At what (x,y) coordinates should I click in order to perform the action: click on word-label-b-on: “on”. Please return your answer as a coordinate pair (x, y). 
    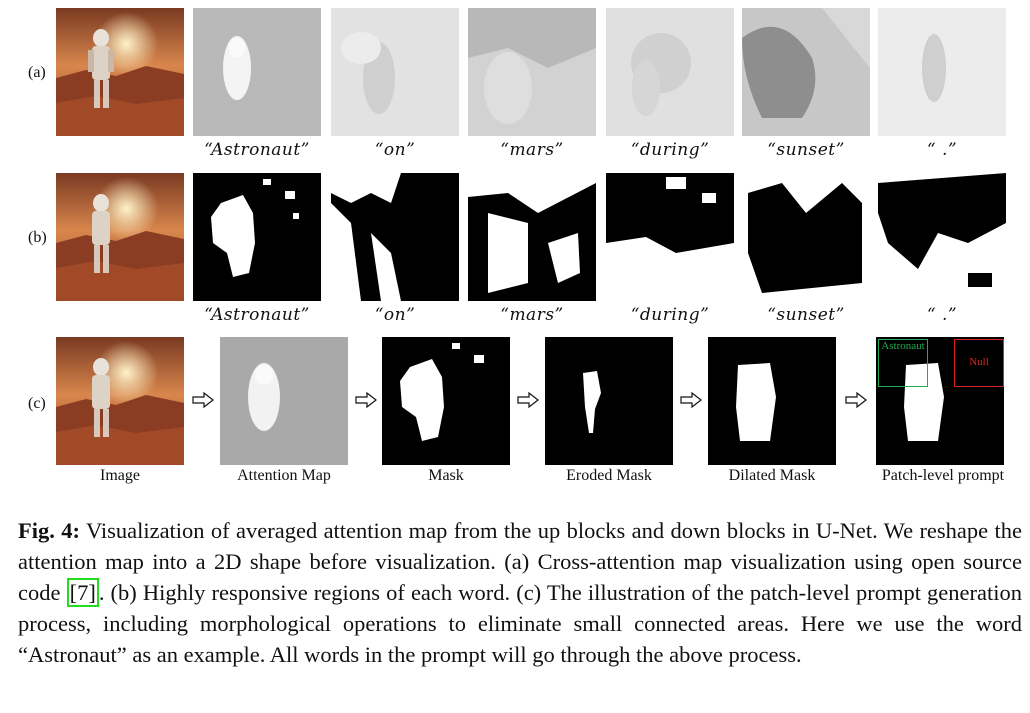
    Looking at the image, I should click on (395, 315).